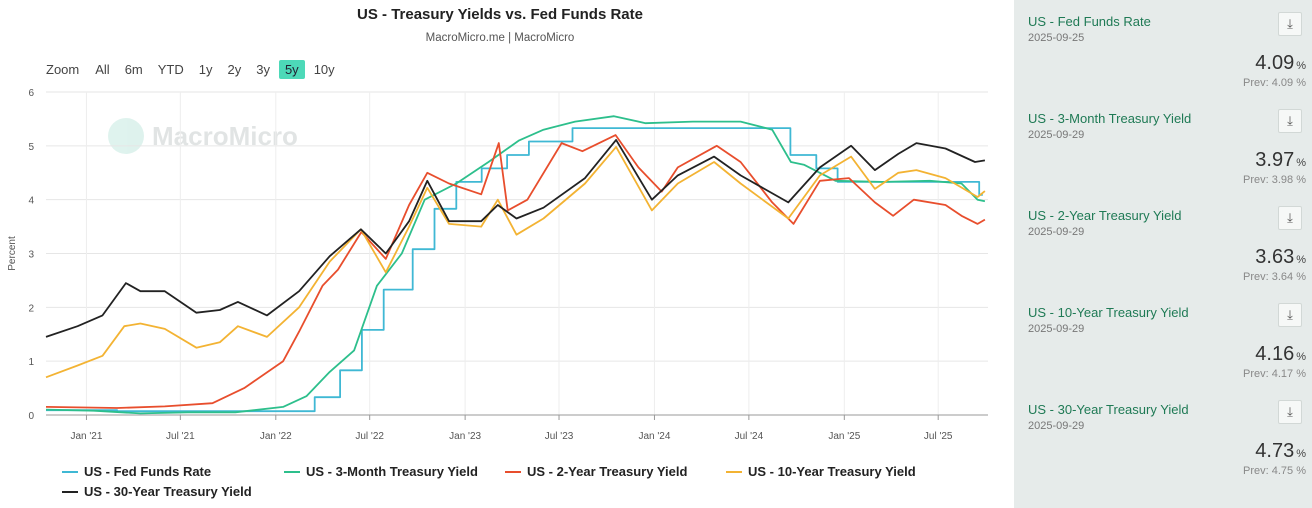 The width and height of the screenshot is (1312, 508). Describe the element at coordinates (832, 471) in the screenshot. I see `legend-label: US - 10-Year Treasury Yield` at that location.